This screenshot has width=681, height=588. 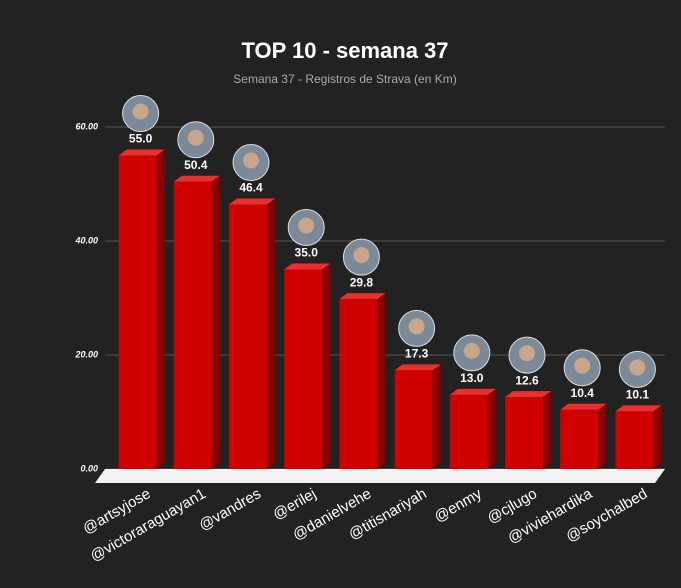 I want to click on chart-title: TOP 10 - semana 37, so click(x=344, y=50).